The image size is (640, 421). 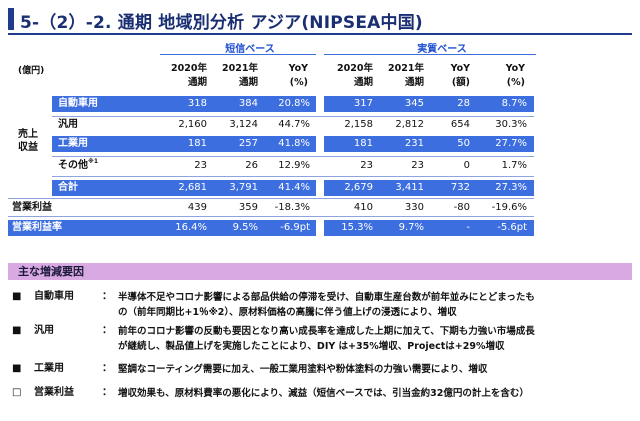 What do you see at coordinates (178, 76) in the screenshot?
I see `colhead-short-2020: 2020年 通期` at bounding box center [178, 76].